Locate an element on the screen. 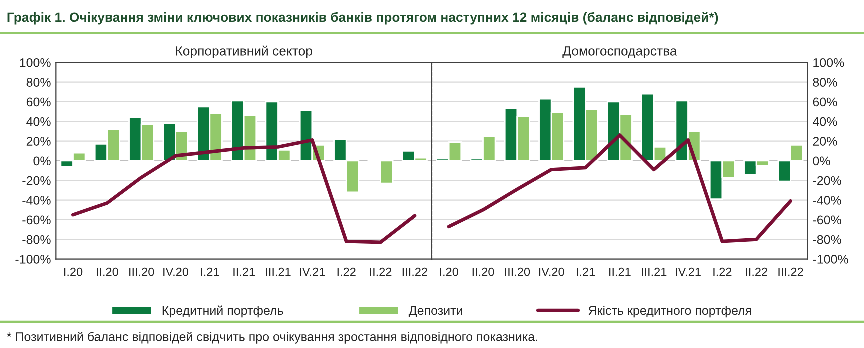  chart-title: Домогосподарства is located at coordinates (620, 52).